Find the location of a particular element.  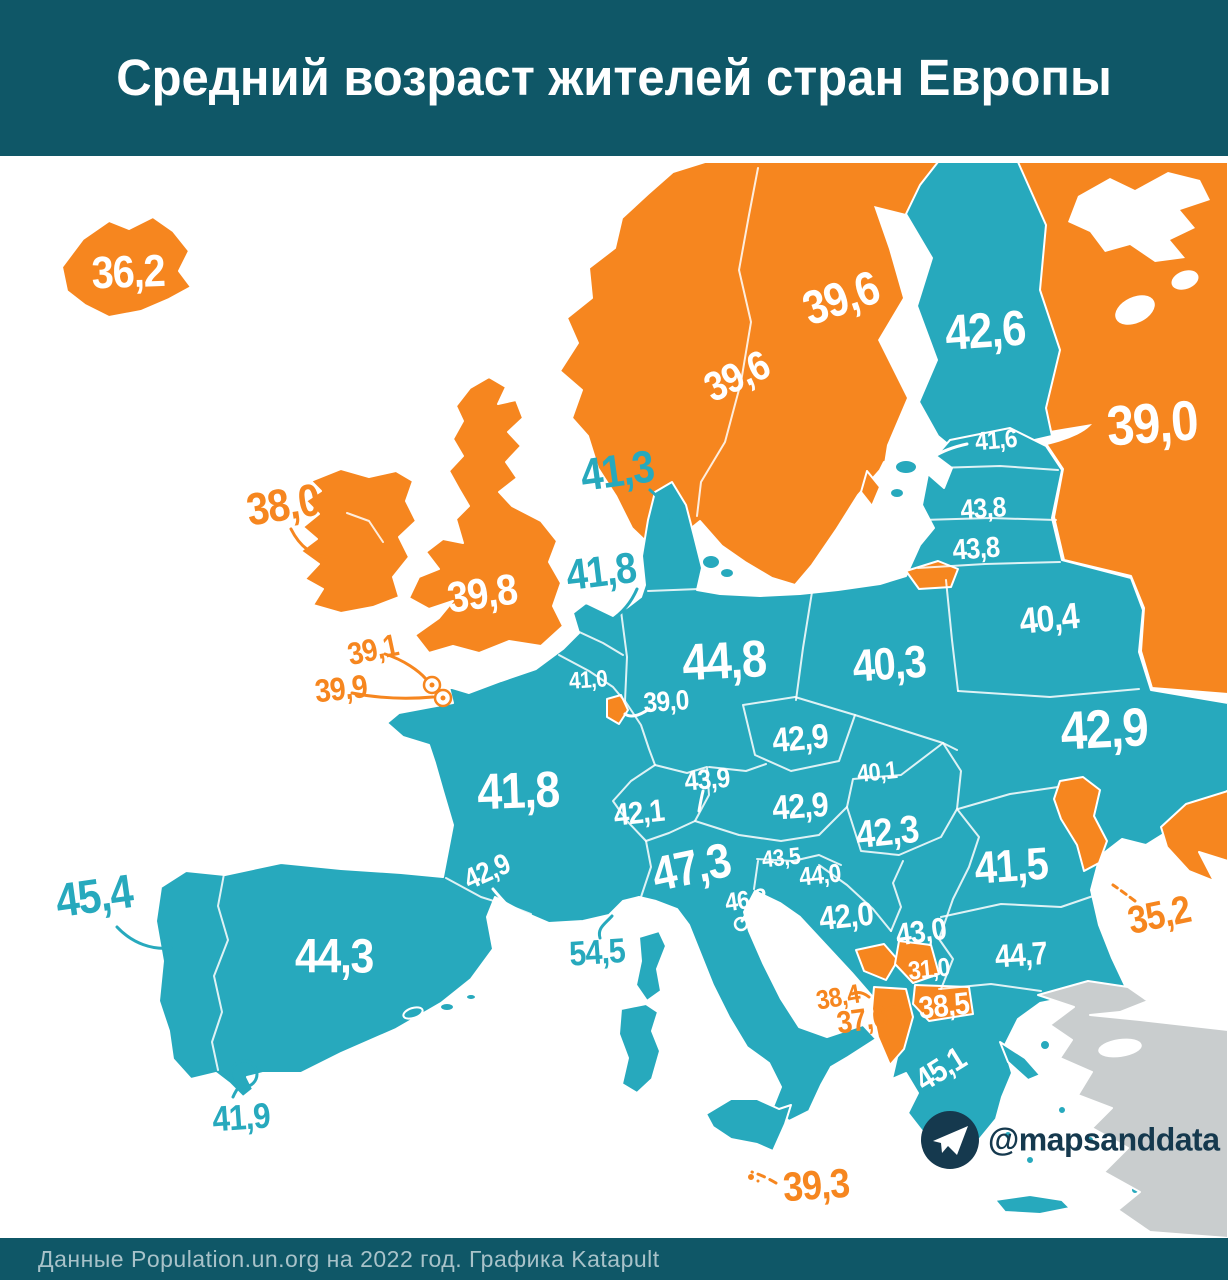

border-denmark-germany is located at coordinates (673, 590).